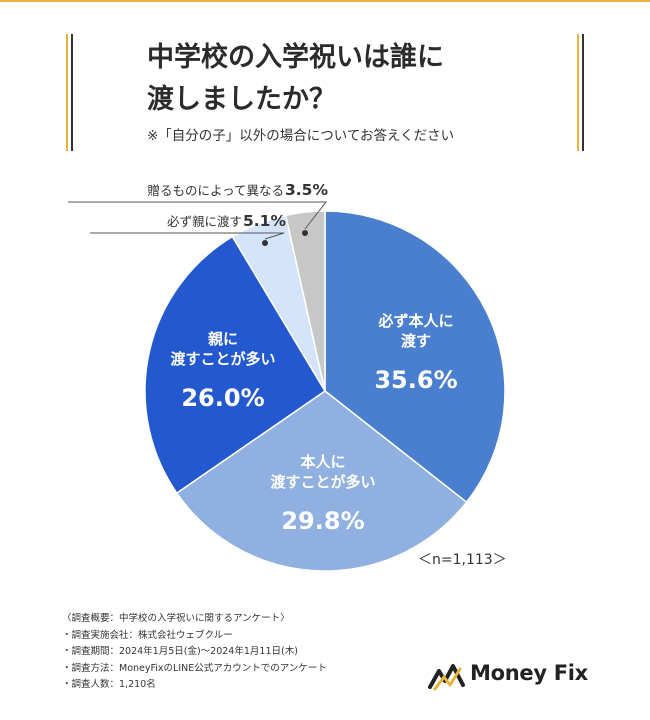 This screenshot has height=720, width=650. I want to click on chart-subtitle: ※「自分の子」以外の場合についてお答えください, so click(301, 136).